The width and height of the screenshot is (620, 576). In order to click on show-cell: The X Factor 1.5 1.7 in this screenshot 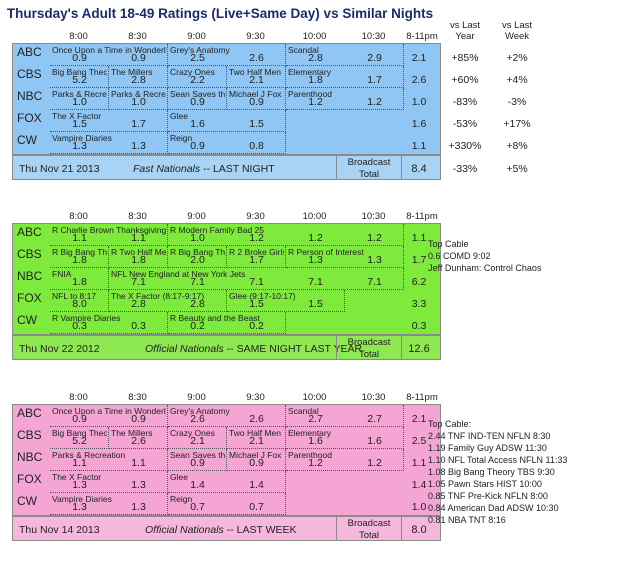, I will do `click(109, 121)`.